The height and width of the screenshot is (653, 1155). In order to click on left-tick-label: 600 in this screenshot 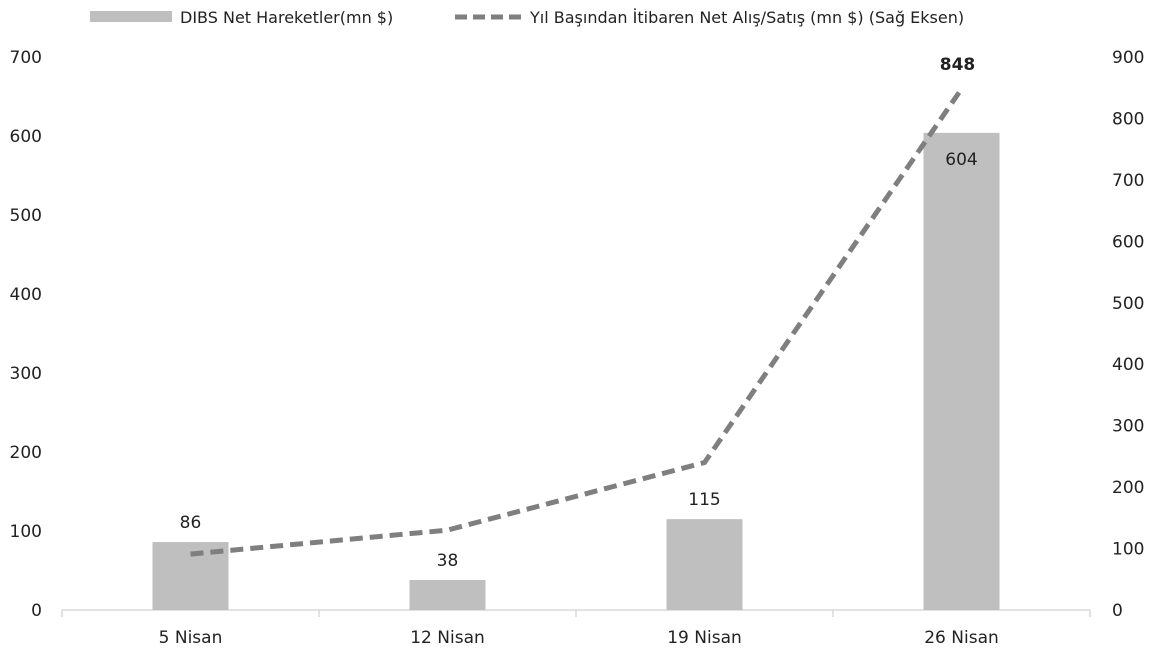, I will do `click(26, 137)`.